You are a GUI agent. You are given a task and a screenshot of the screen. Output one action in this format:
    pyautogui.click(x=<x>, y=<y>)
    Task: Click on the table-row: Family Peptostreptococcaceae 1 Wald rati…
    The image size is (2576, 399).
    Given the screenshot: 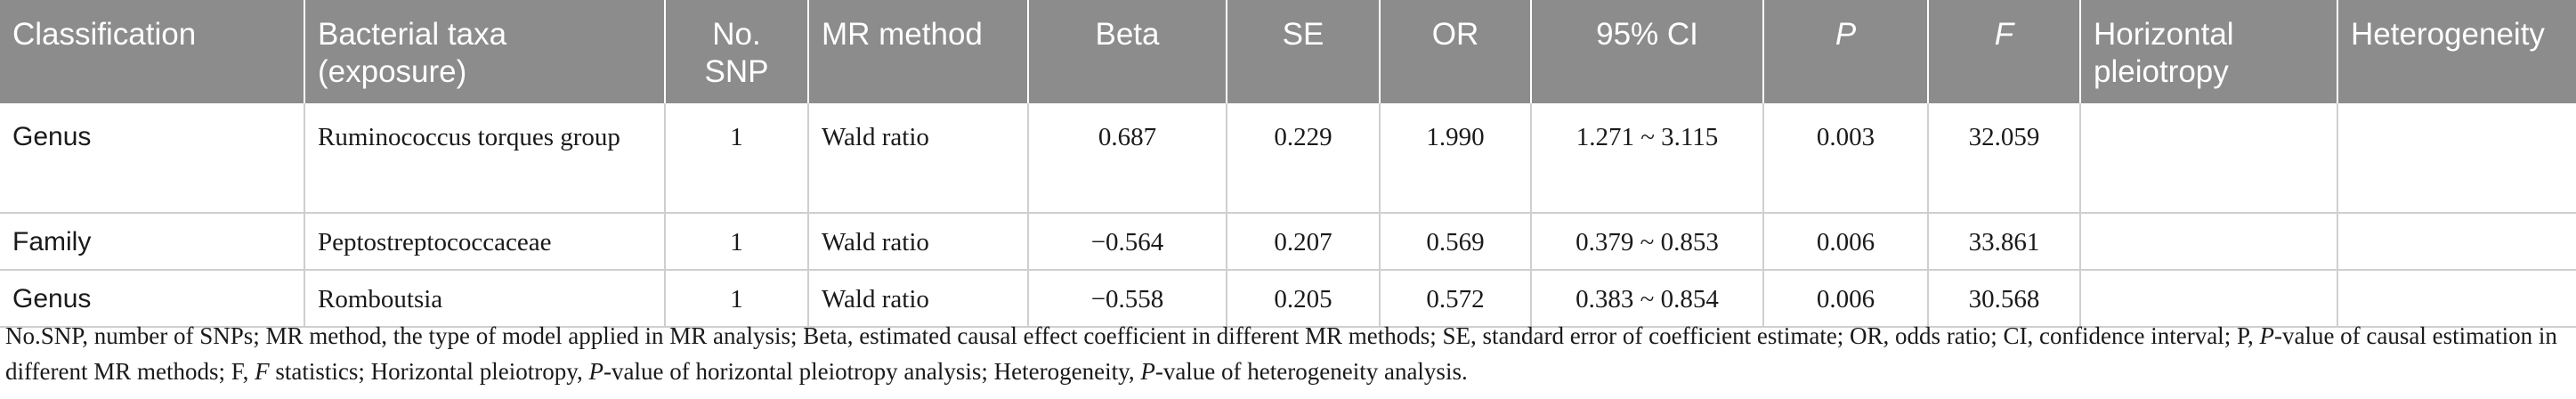 What is the action you would take?
    pyautogui.click(x=1288, y=242)
    